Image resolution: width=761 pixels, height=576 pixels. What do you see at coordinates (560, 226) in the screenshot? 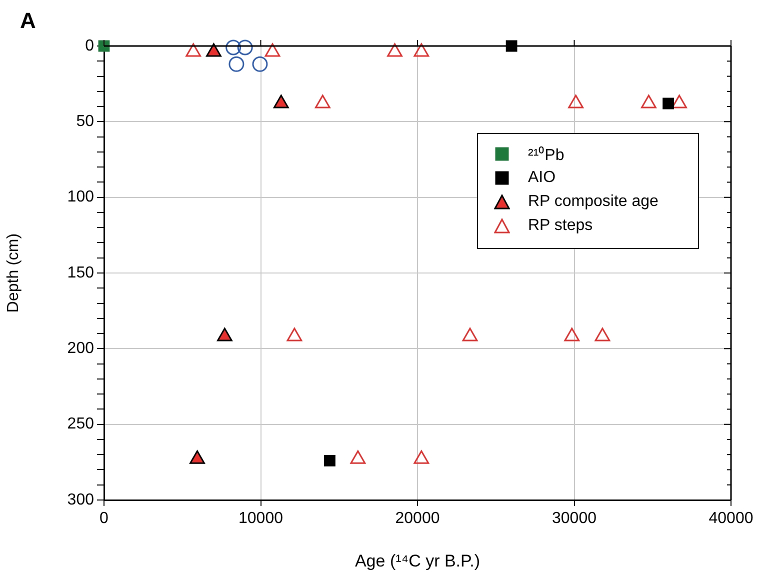
I see `legend-label: RP steps` at bounding box center [560, 226].